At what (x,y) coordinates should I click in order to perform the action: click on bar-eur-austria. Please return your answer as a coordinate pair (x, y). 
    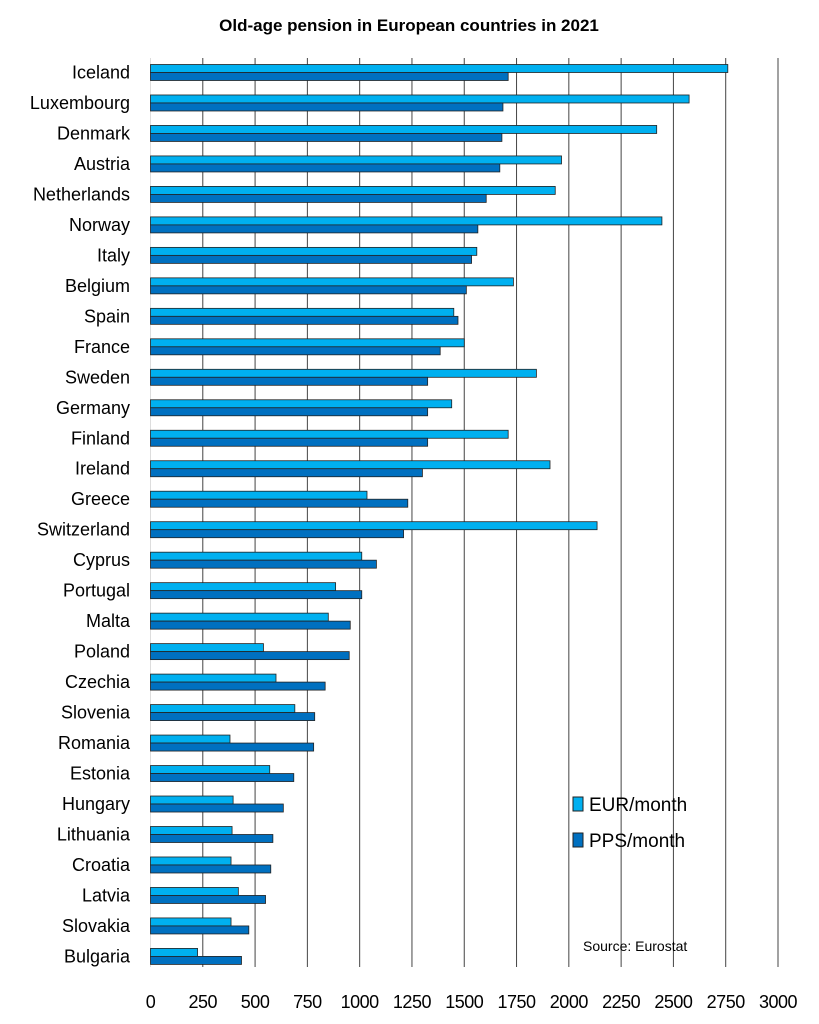
    Looking at the image, I should click on (356, 160).